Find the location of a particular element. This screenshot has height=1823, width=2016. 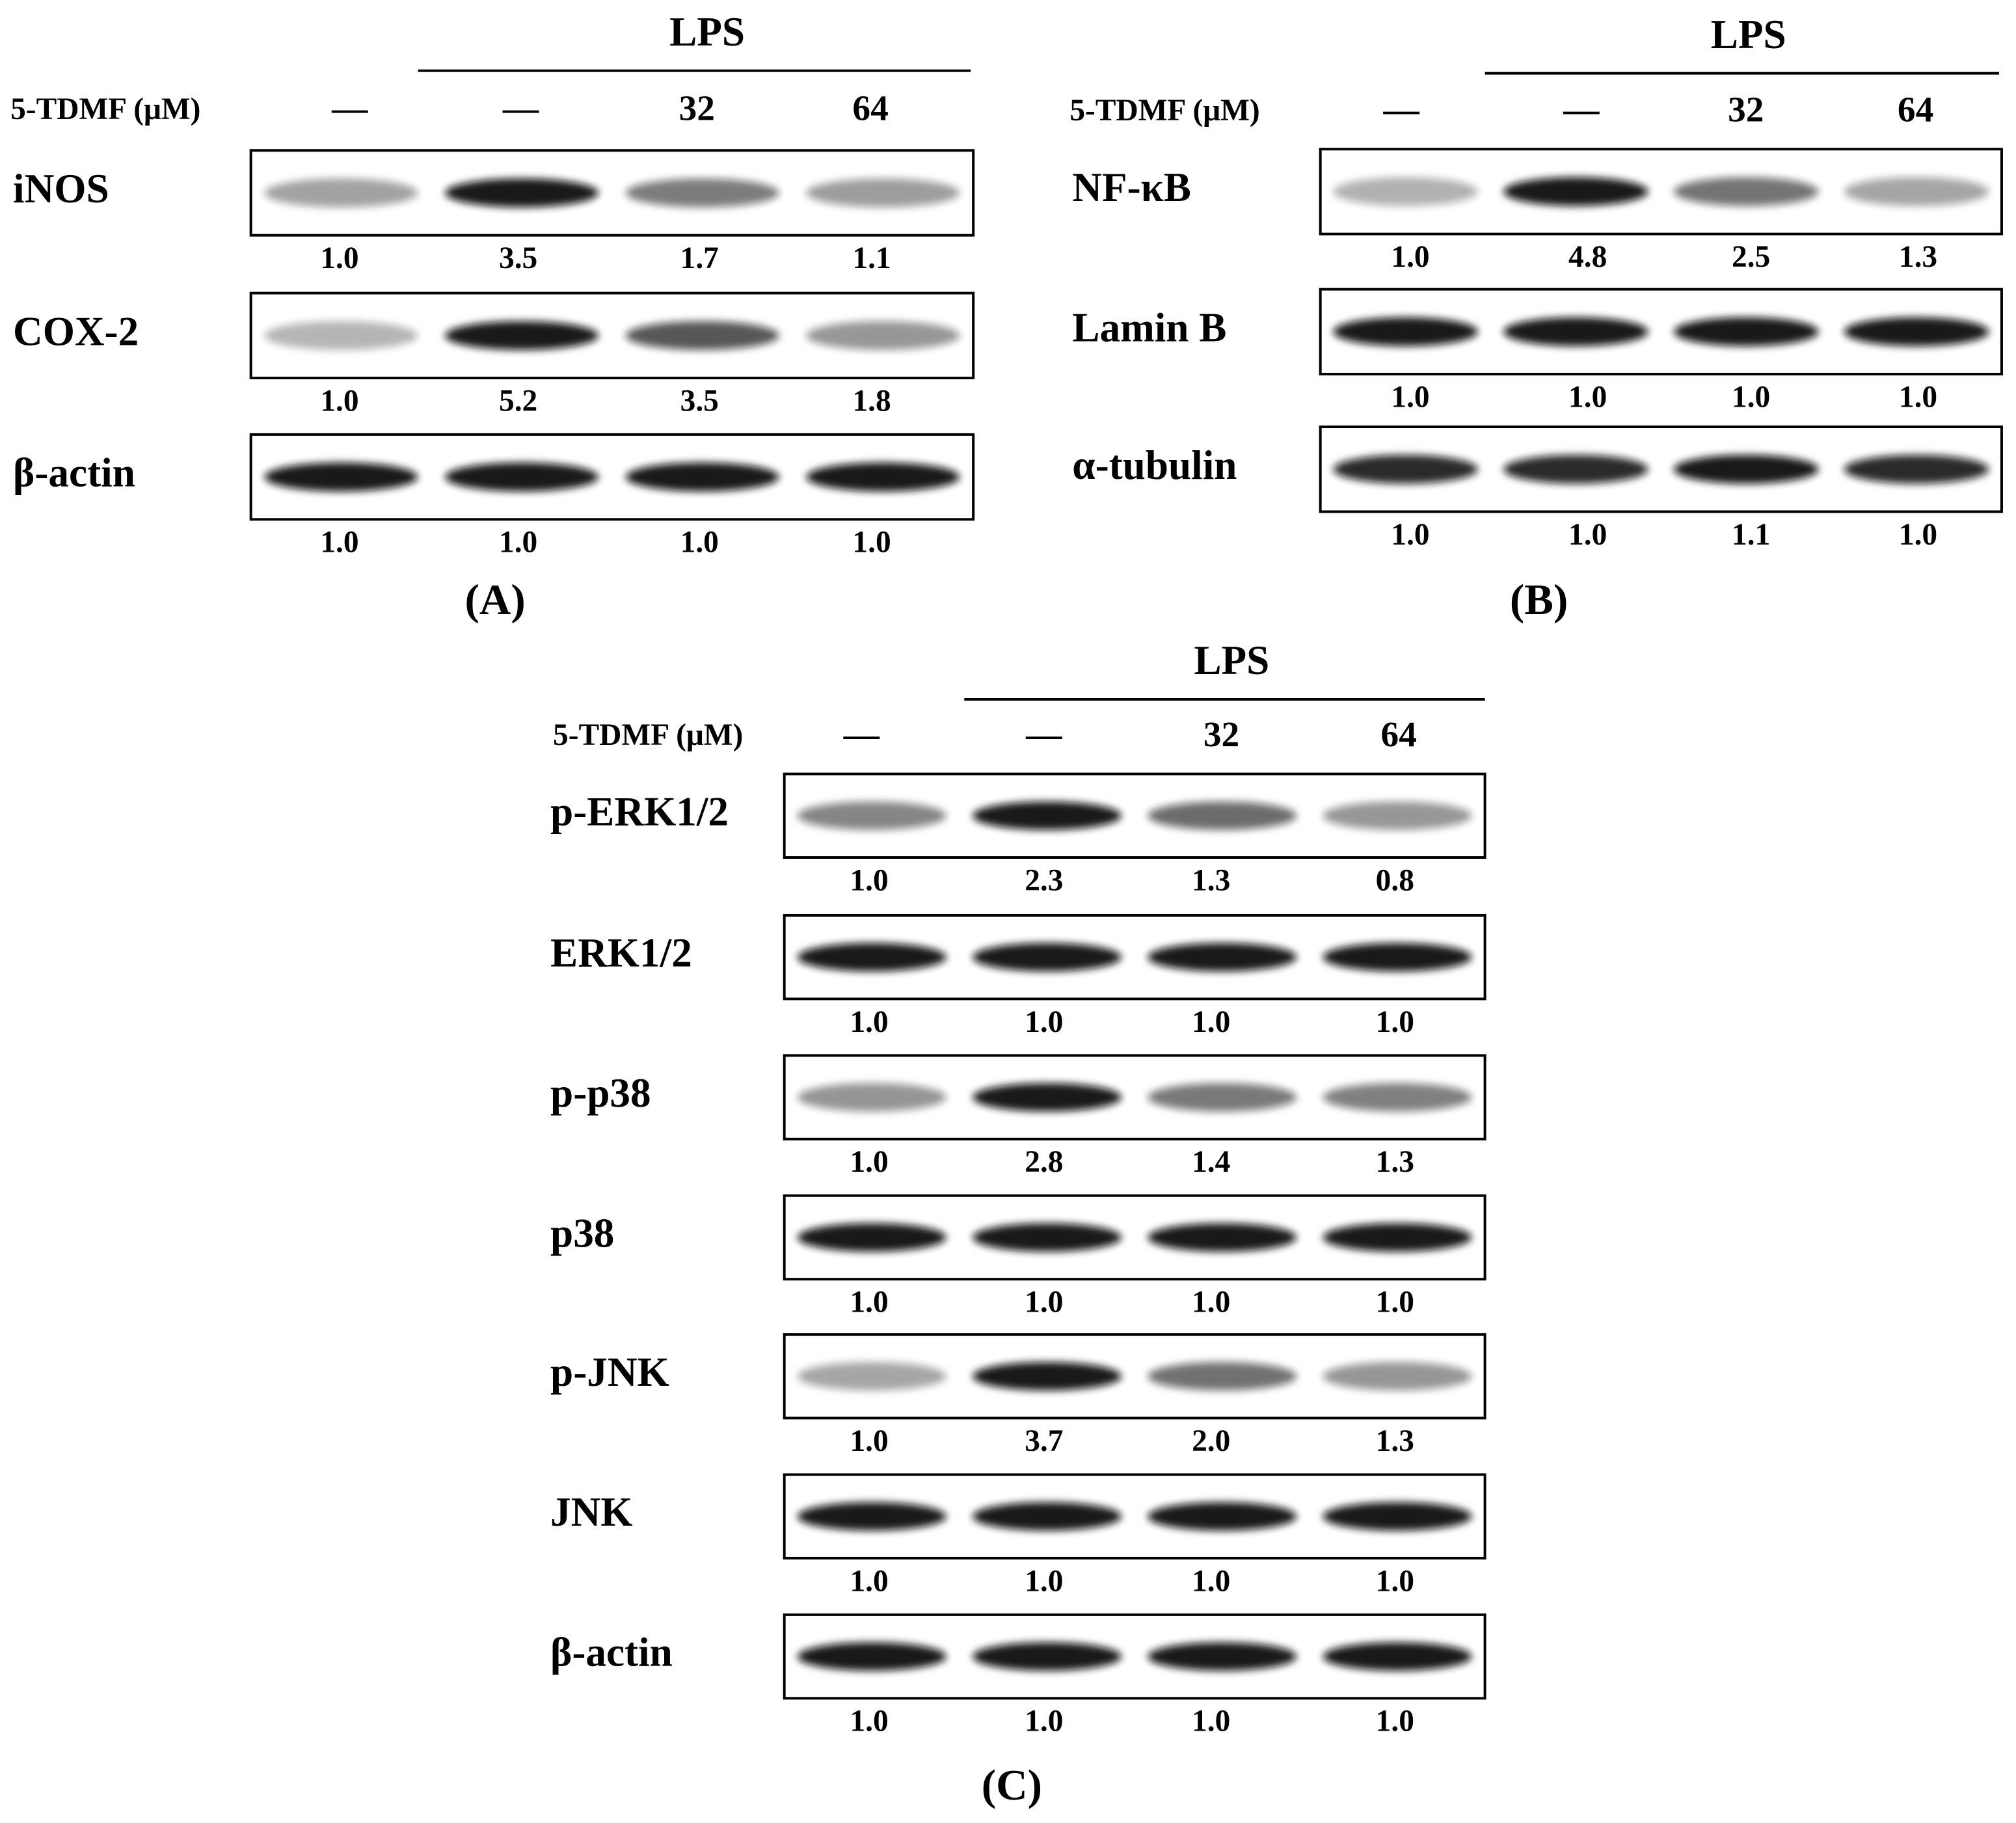

quant-value: 0.8 is located at coordinates (1395, 880).